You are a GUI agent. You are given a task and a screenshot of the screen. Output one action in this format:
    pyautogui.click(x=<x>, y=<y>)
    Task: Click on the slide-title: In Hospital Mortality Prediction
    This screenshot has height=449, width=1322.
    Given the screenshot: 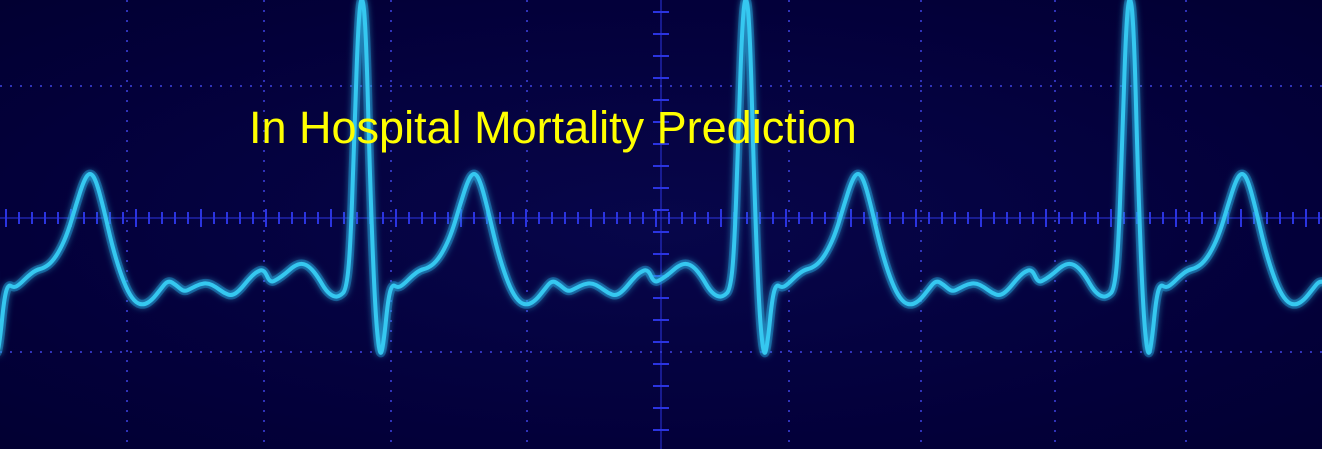 What is the action you would take?
    pyautogui.click(x=553, y=127)
    